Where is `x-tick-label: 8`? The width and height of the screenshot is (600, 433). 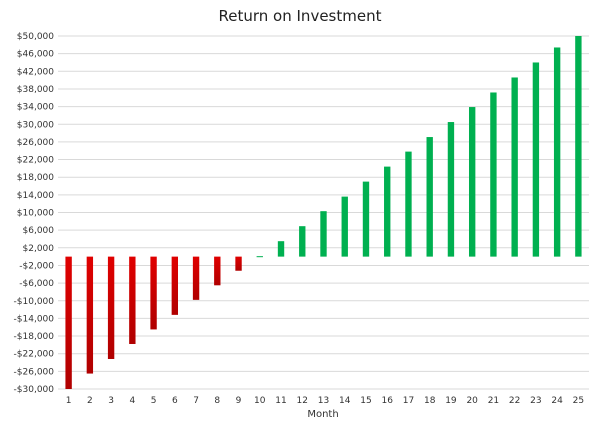
x-tick-label: 8 is located at coordinates (217, 401).